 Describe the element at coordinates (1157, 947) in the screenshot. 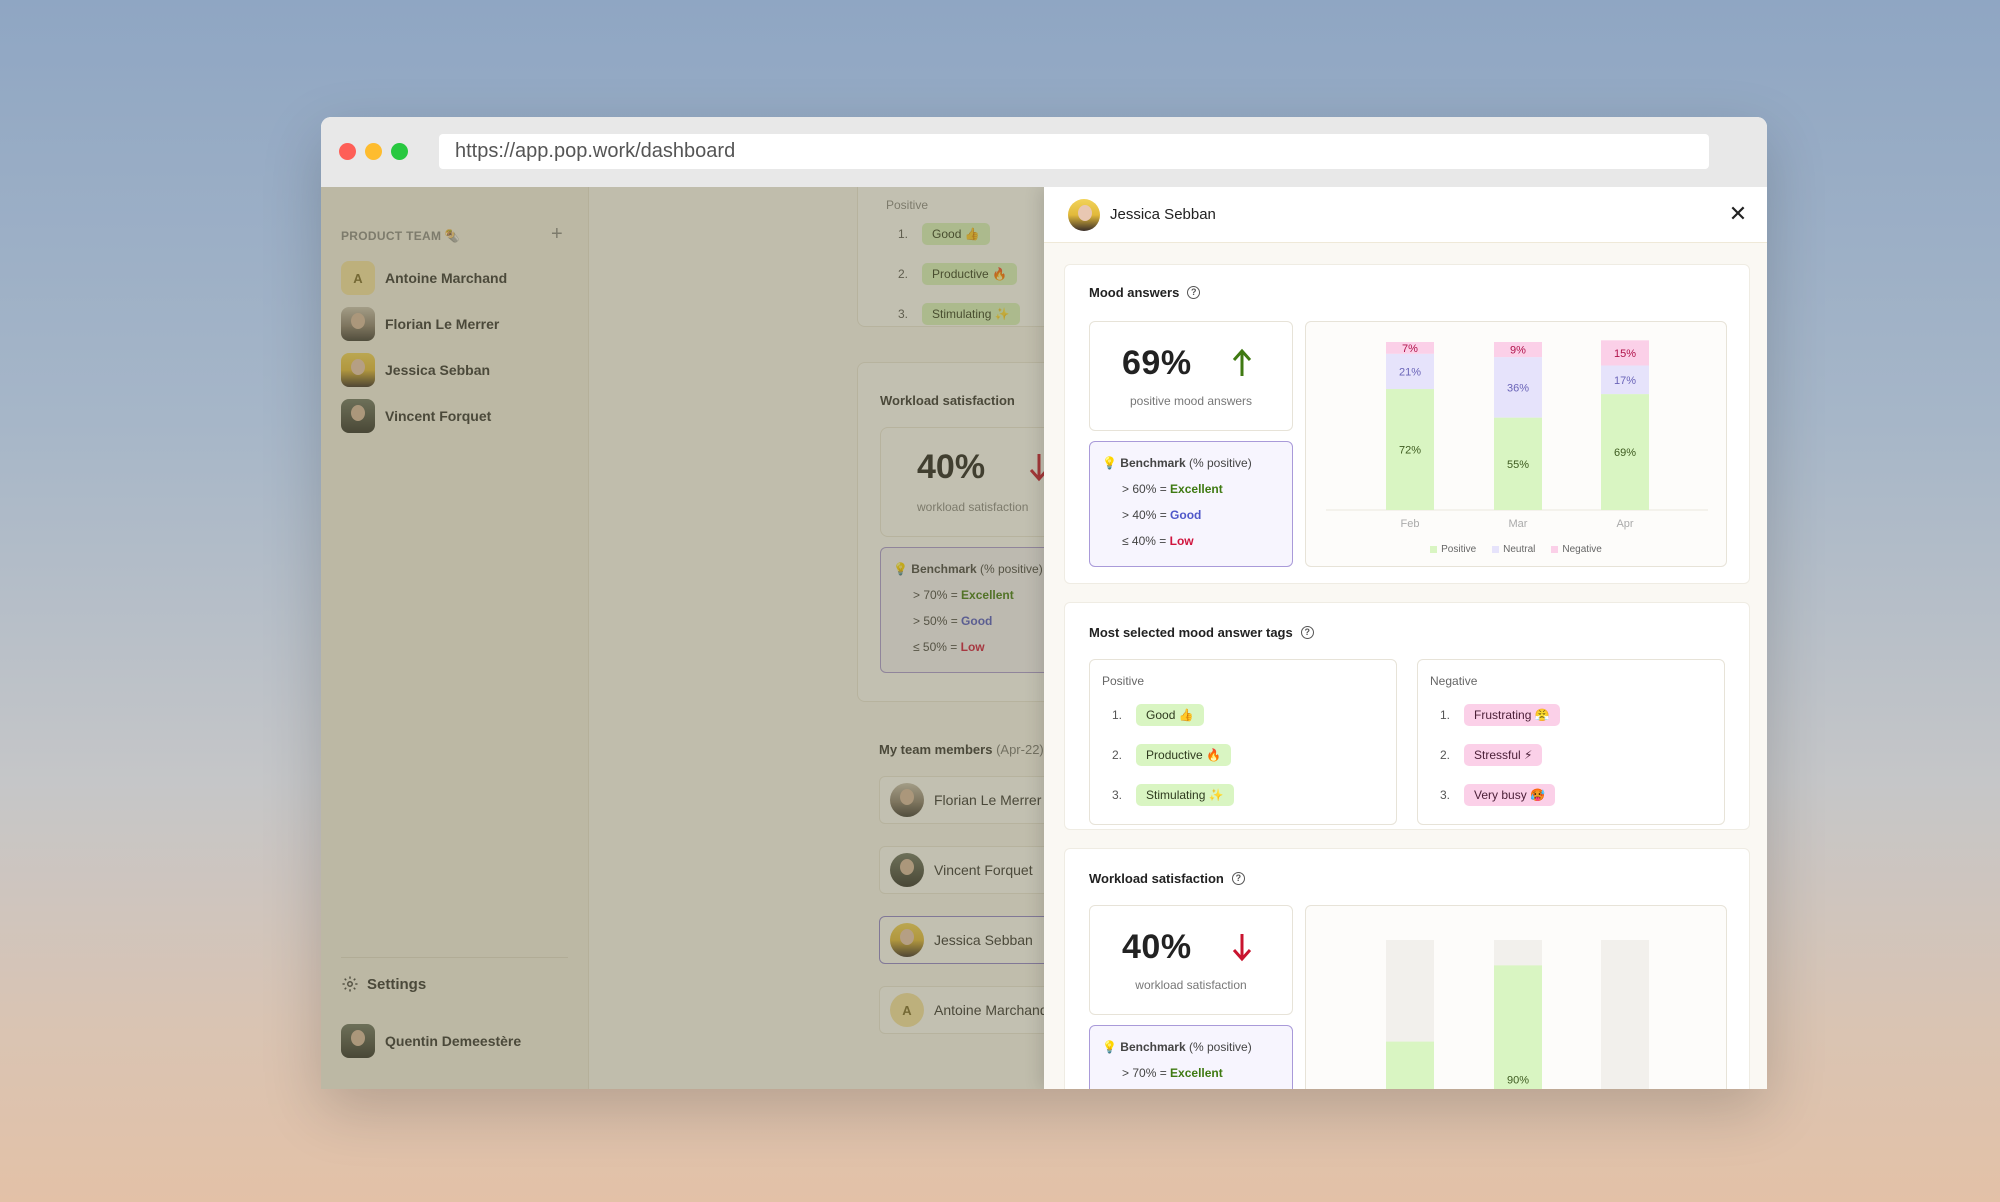

I see `workload-percent: 40%` at that location.